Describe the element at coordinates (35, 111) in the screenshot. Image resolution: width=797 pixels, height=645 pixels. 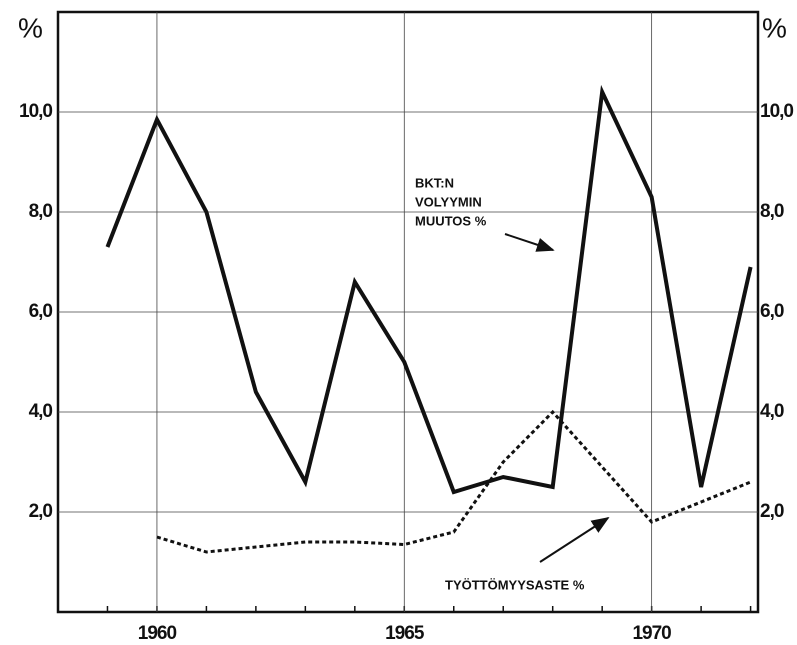
I see `y-tick-label: 10,0` at that location.